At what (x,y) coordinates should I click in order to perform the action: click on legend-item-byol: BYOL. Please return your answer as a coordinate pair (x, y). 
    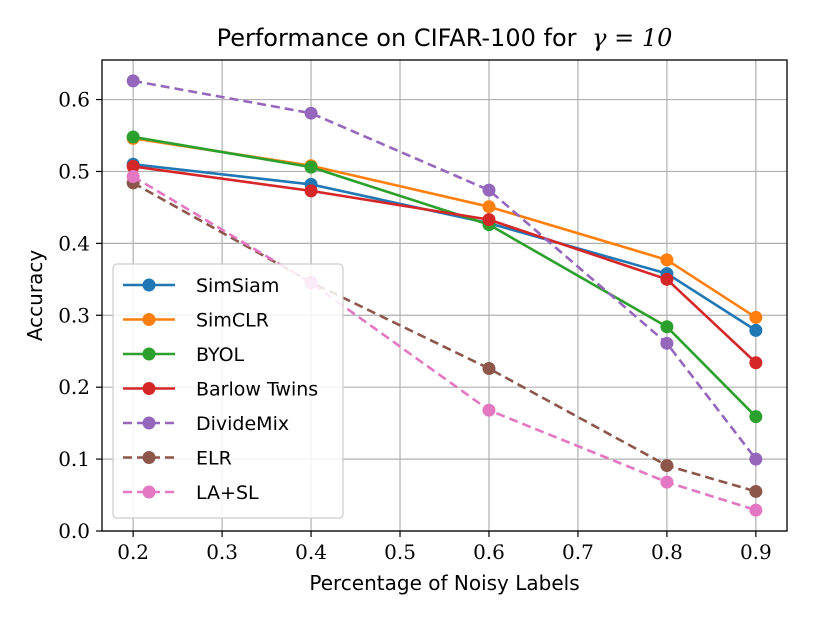
    Looking at the image, I should click on (184, 355).